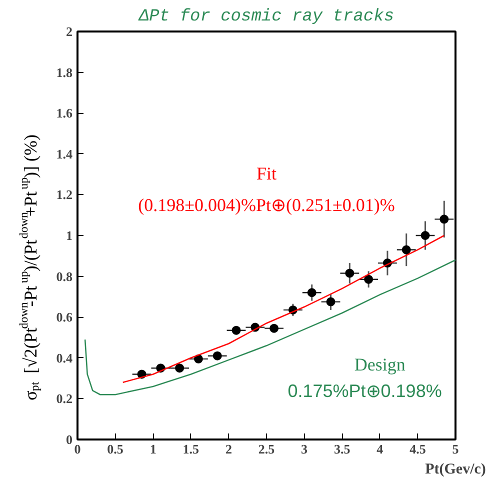 Image resolution: width=503 pixels, height=485 pixels. Describe the element at coordinates (304, 449) in the screenshot. I see `x-tick-label: 3` at that location.